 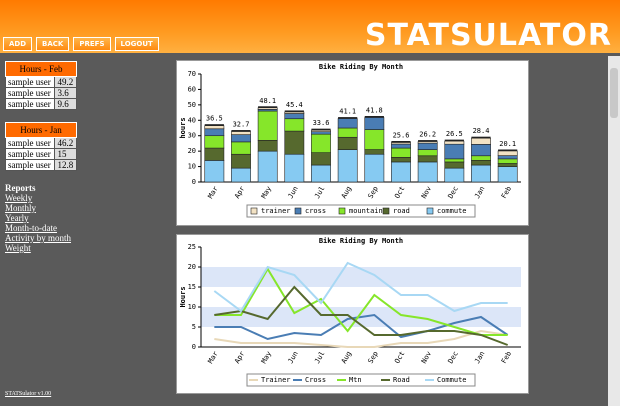 What do you see at coordinates (614, 231) in the screenshot?
I see `scrollbar` at bounding box center [614, 231].